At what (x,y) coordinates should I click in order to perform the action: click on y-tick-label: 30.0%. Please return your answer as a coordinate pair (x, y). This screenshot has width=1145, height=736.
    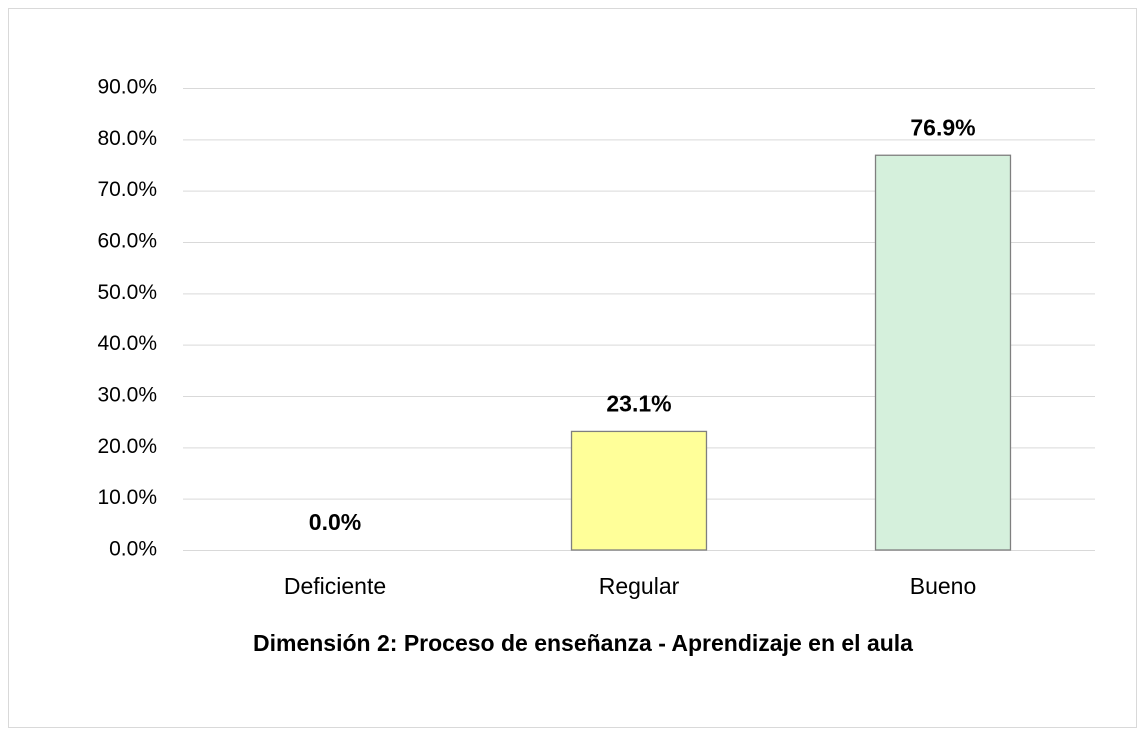
    Looking at the image, I should click on (127, 395).